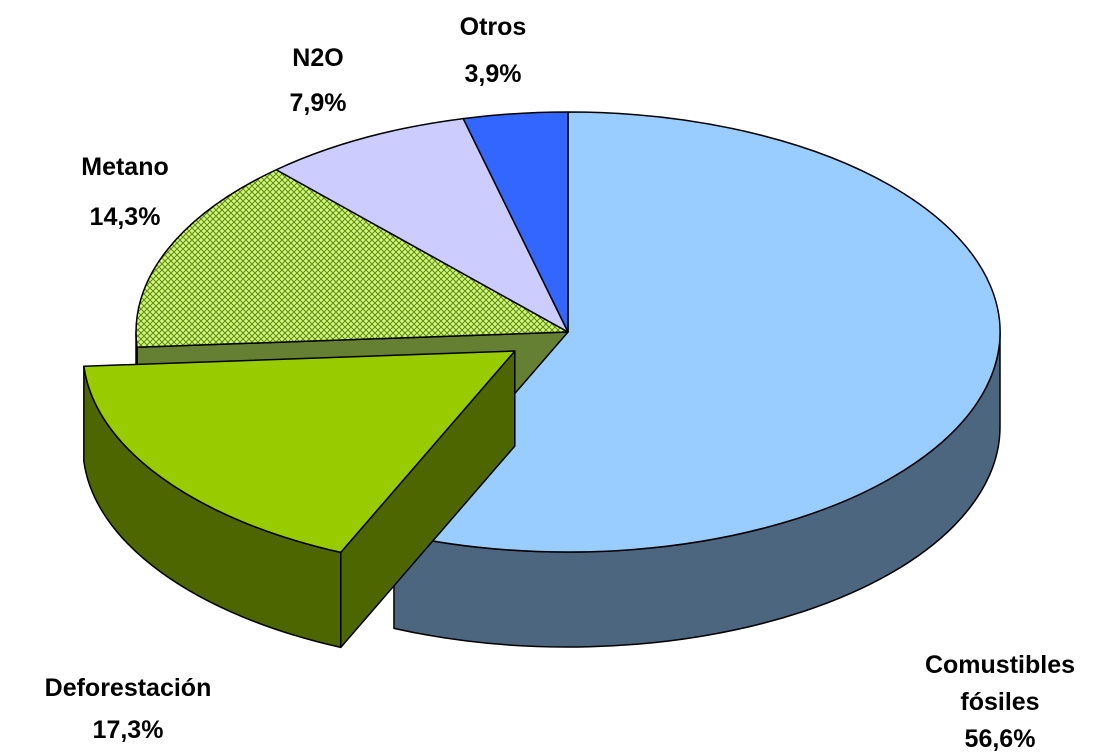 This screenshot has width=1102, height=753. Describe the element at coordinates (493, 73) in the screenshot. I see `value-label: 3,9%` at that location.